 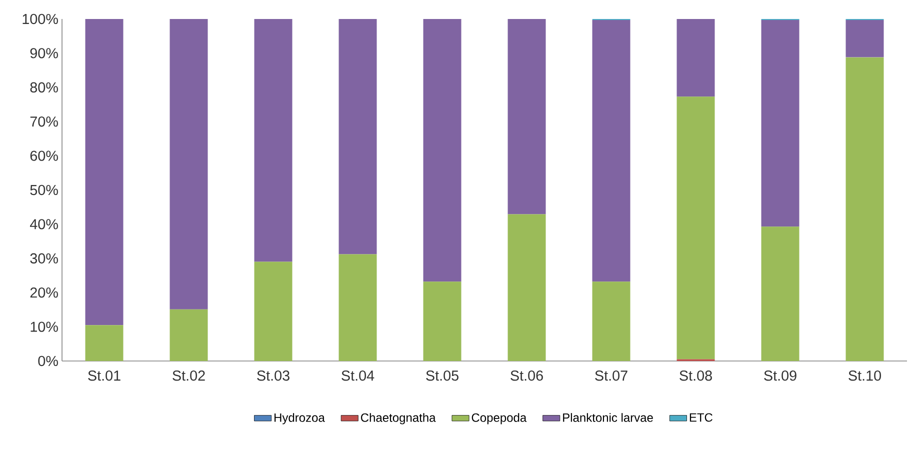 What do you see at coordinates (358, 375) in the screenshot?
I see `x-tick-label: St.04` at bounding box center [358, 375].